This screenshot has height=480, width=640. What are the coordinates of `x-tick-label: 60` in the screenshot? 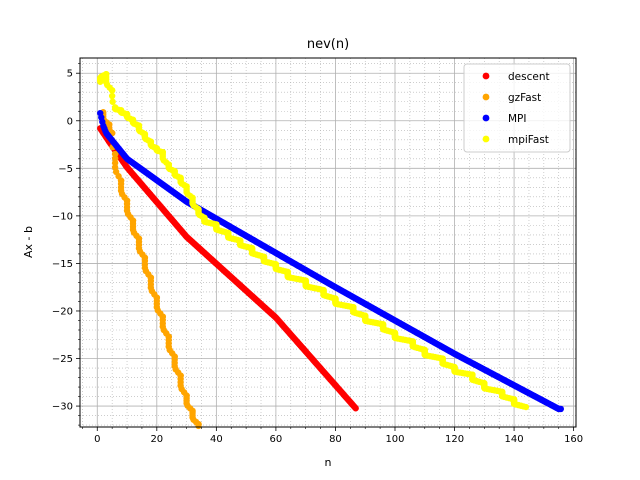 It's located at (276, 439).